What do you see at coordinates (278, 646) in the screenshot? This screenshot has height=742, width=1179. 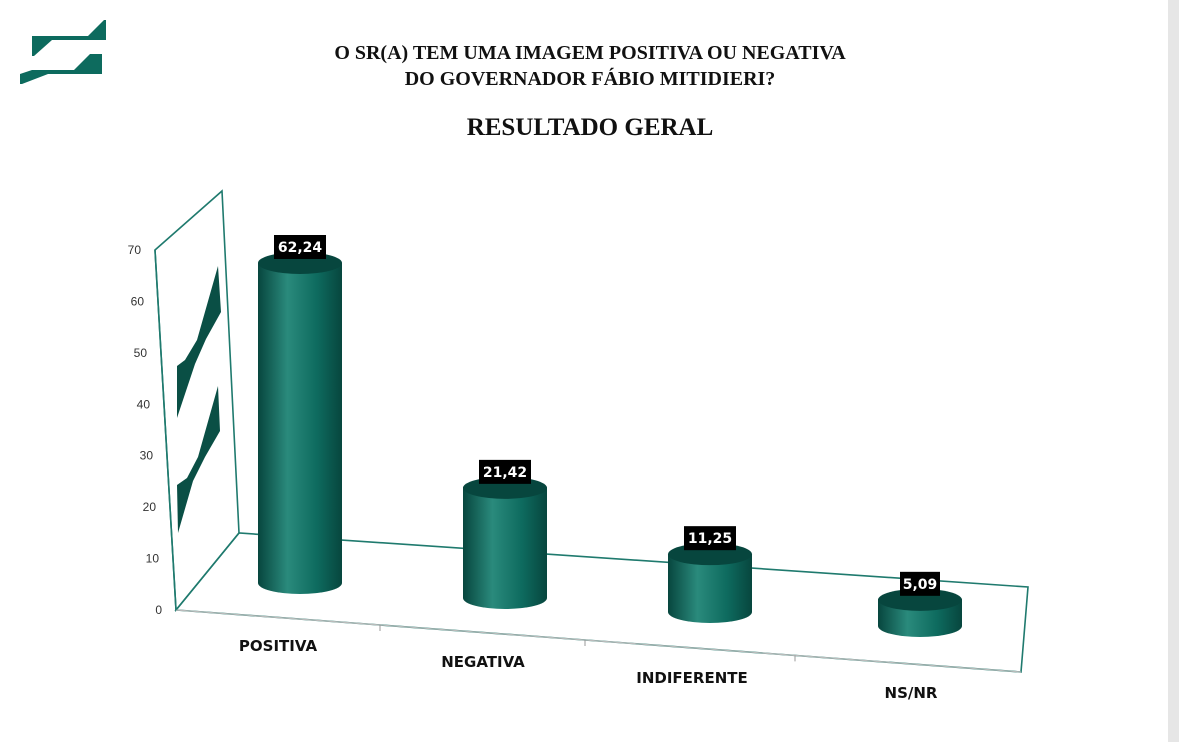 I see `category-label: POSITIVA` at bounding box center [278, 646].